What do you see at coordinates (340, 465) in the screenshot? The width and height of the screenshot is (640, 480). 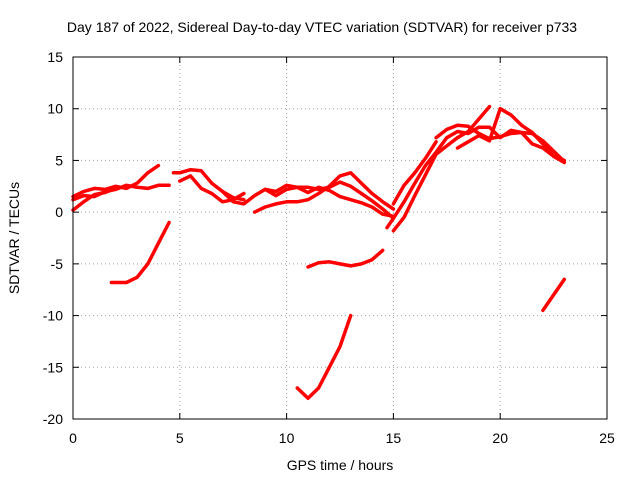 I see `x-axis-label: GPS time / hours` at bounding box center [340, 465].